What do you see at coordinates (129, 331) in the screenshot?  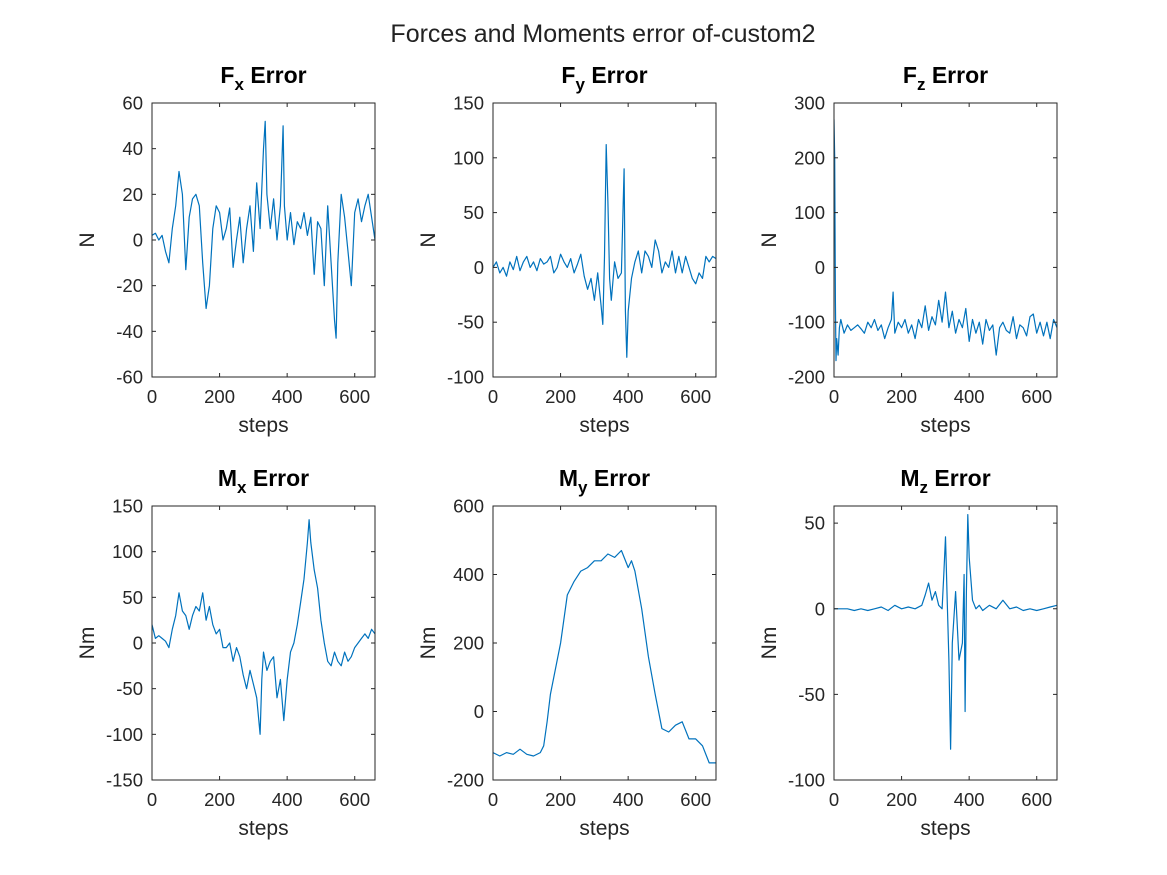 I see `y-tick-label: -40` at bounding box center [129, 331].